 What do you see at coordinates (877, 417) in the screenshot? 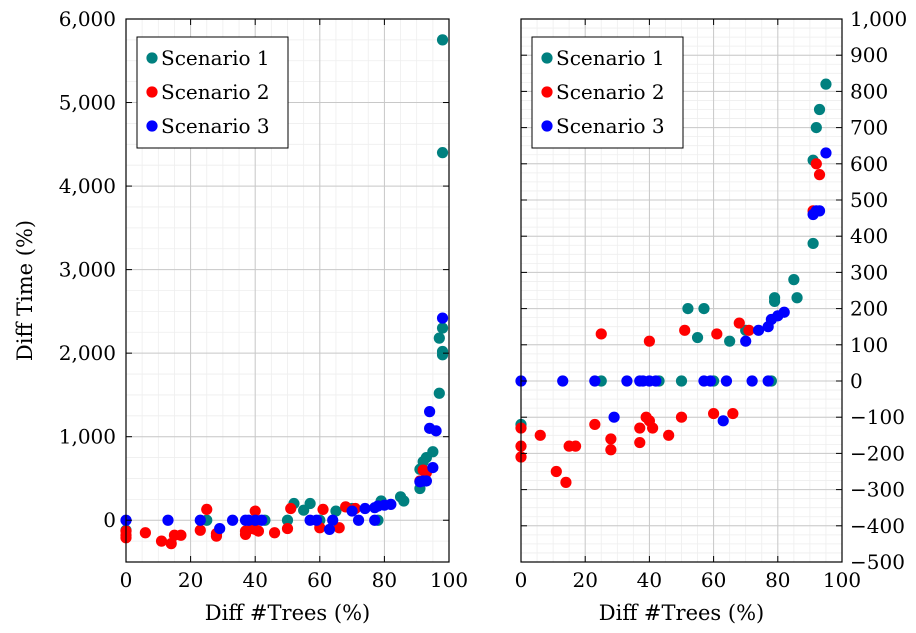
I see `y-tick-label: −100` at bounding box center [877, 417].